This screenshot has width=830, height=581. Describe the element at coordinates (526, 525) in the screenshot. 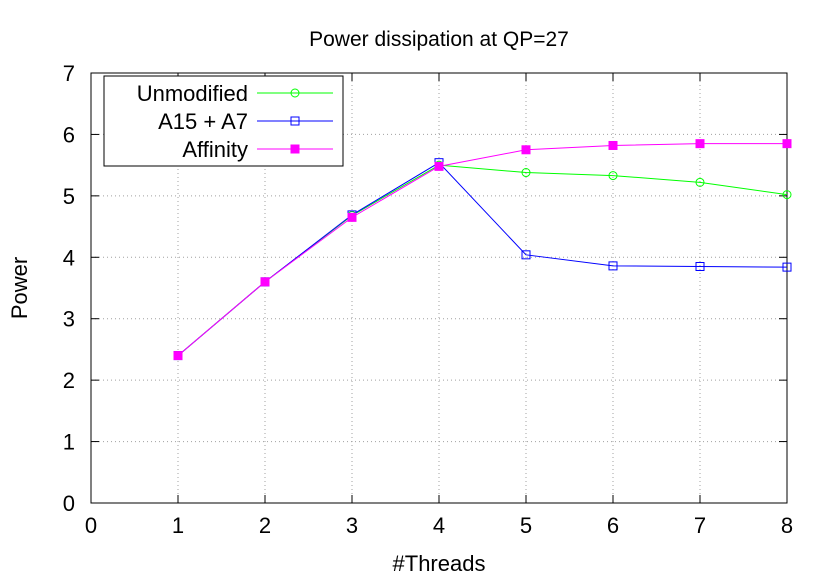

I see `x-tick-label: 5` at that location.